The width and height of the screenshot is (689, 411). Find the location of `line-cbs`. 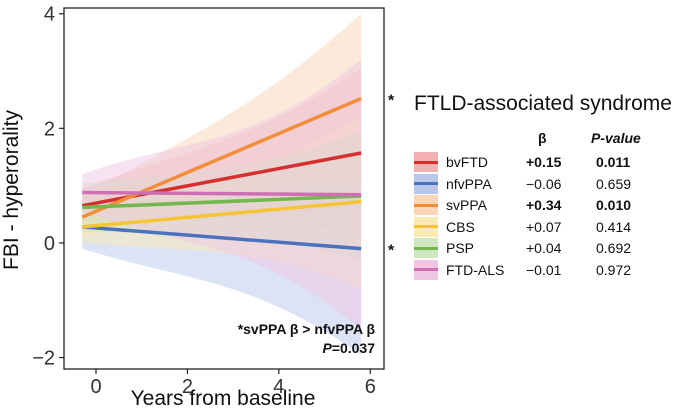

line-cbs is located at coordinates (222, 214).